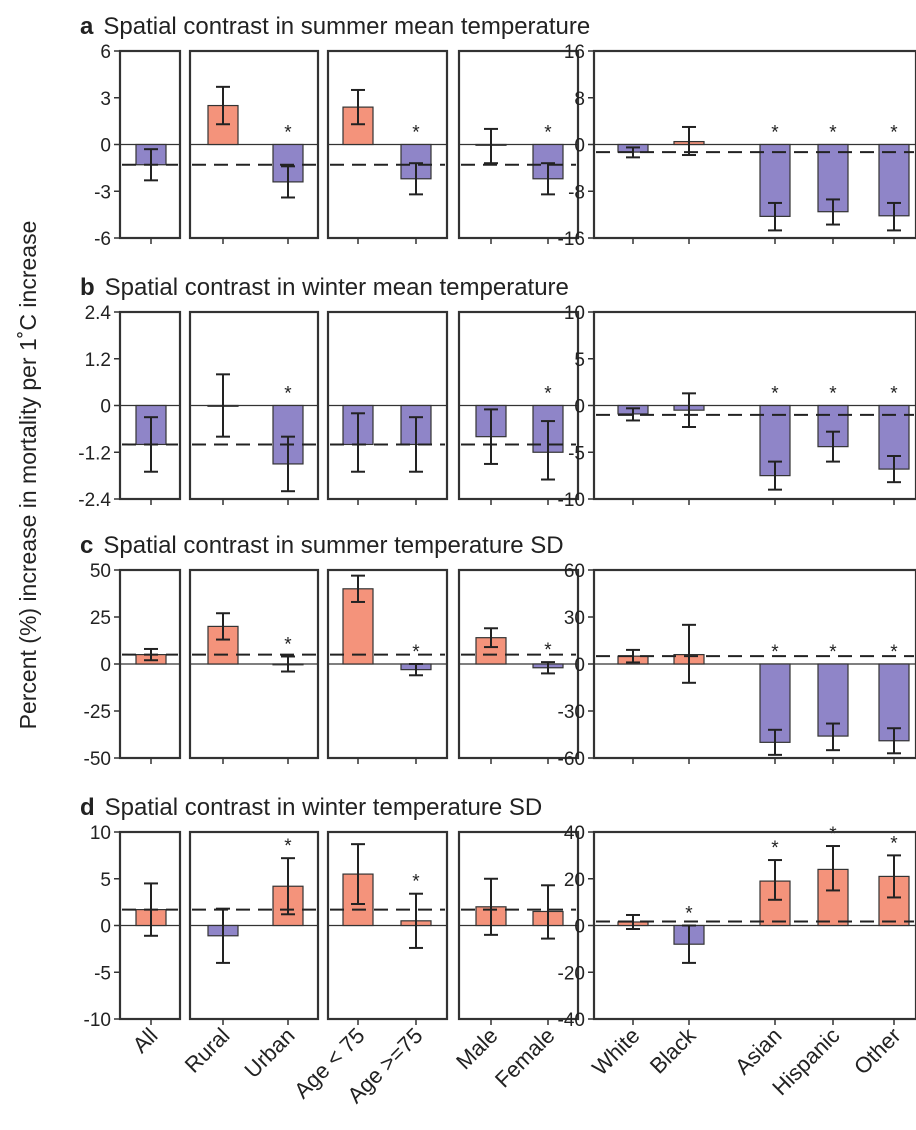 This screenshot has height=1130, width=916. What do you see at coordinates (97, 759) in the screenshot?
I see `y-tick-label: -50` at bounding box center [97, 759].